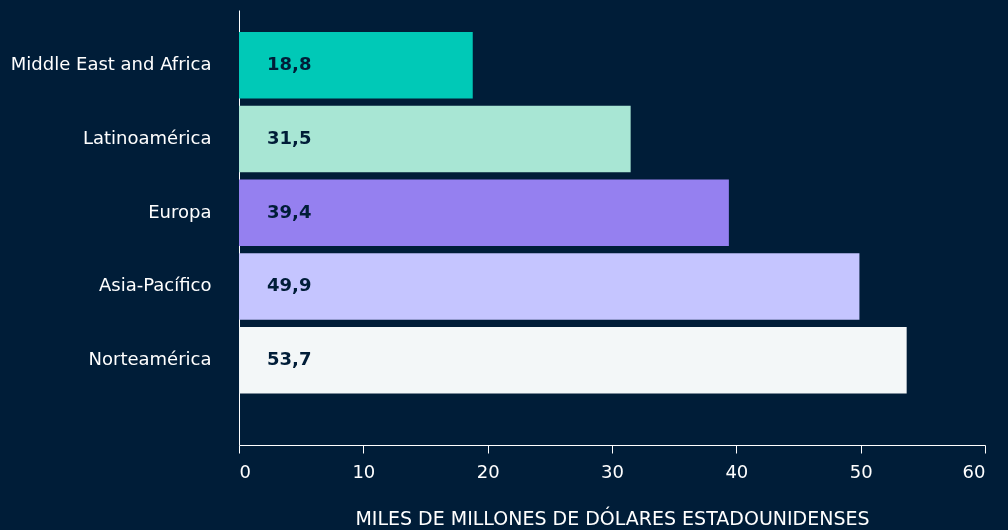  Describe the element at coordinates (289, 64) in the screenshot. I see `data-label: 18,8` at that location.